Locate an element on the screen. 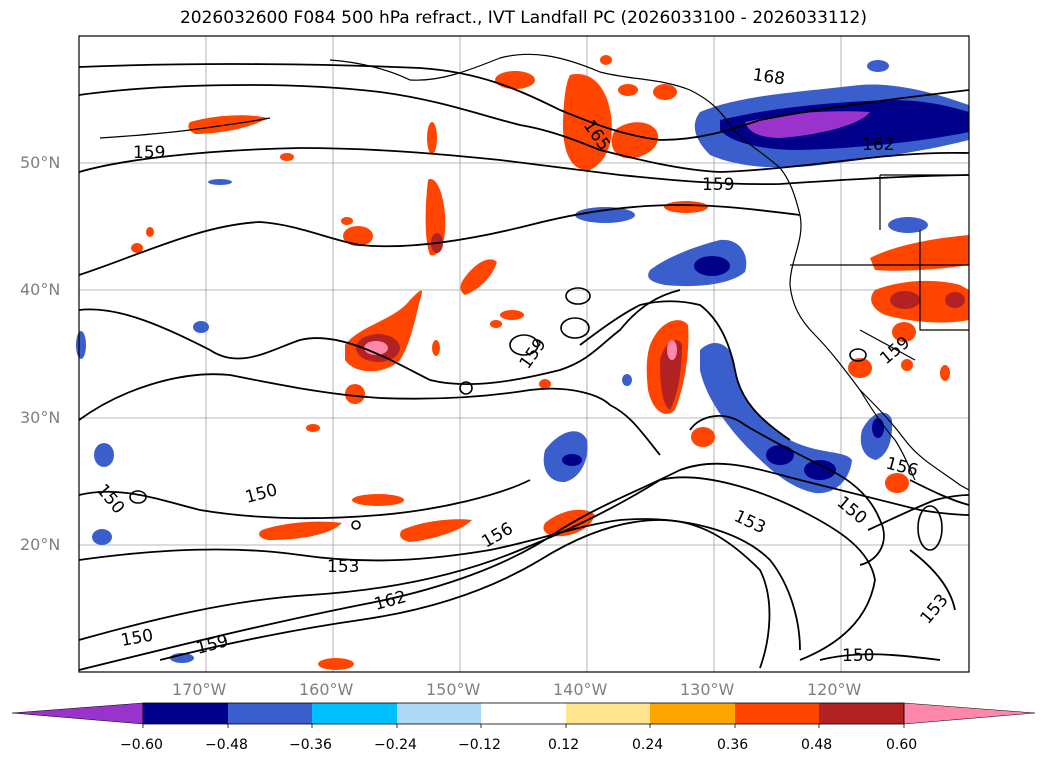 The width and height of the screenshot is (1047, 765). colorbar is located at coordinates (523, 715).